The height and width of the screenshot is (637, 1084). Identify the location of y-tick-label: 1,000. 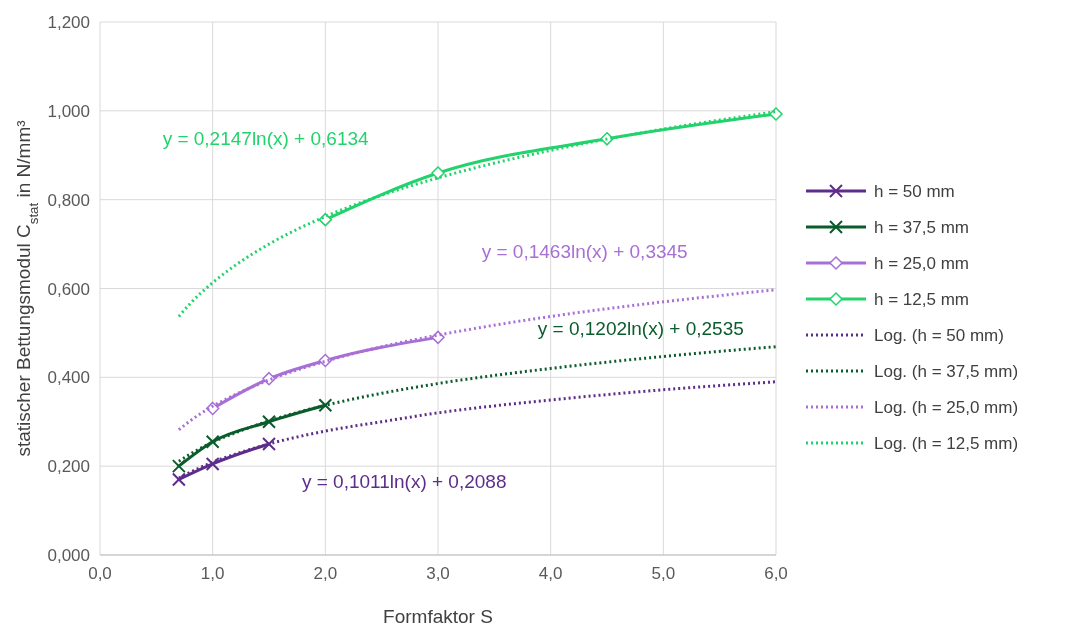
(68, 111).